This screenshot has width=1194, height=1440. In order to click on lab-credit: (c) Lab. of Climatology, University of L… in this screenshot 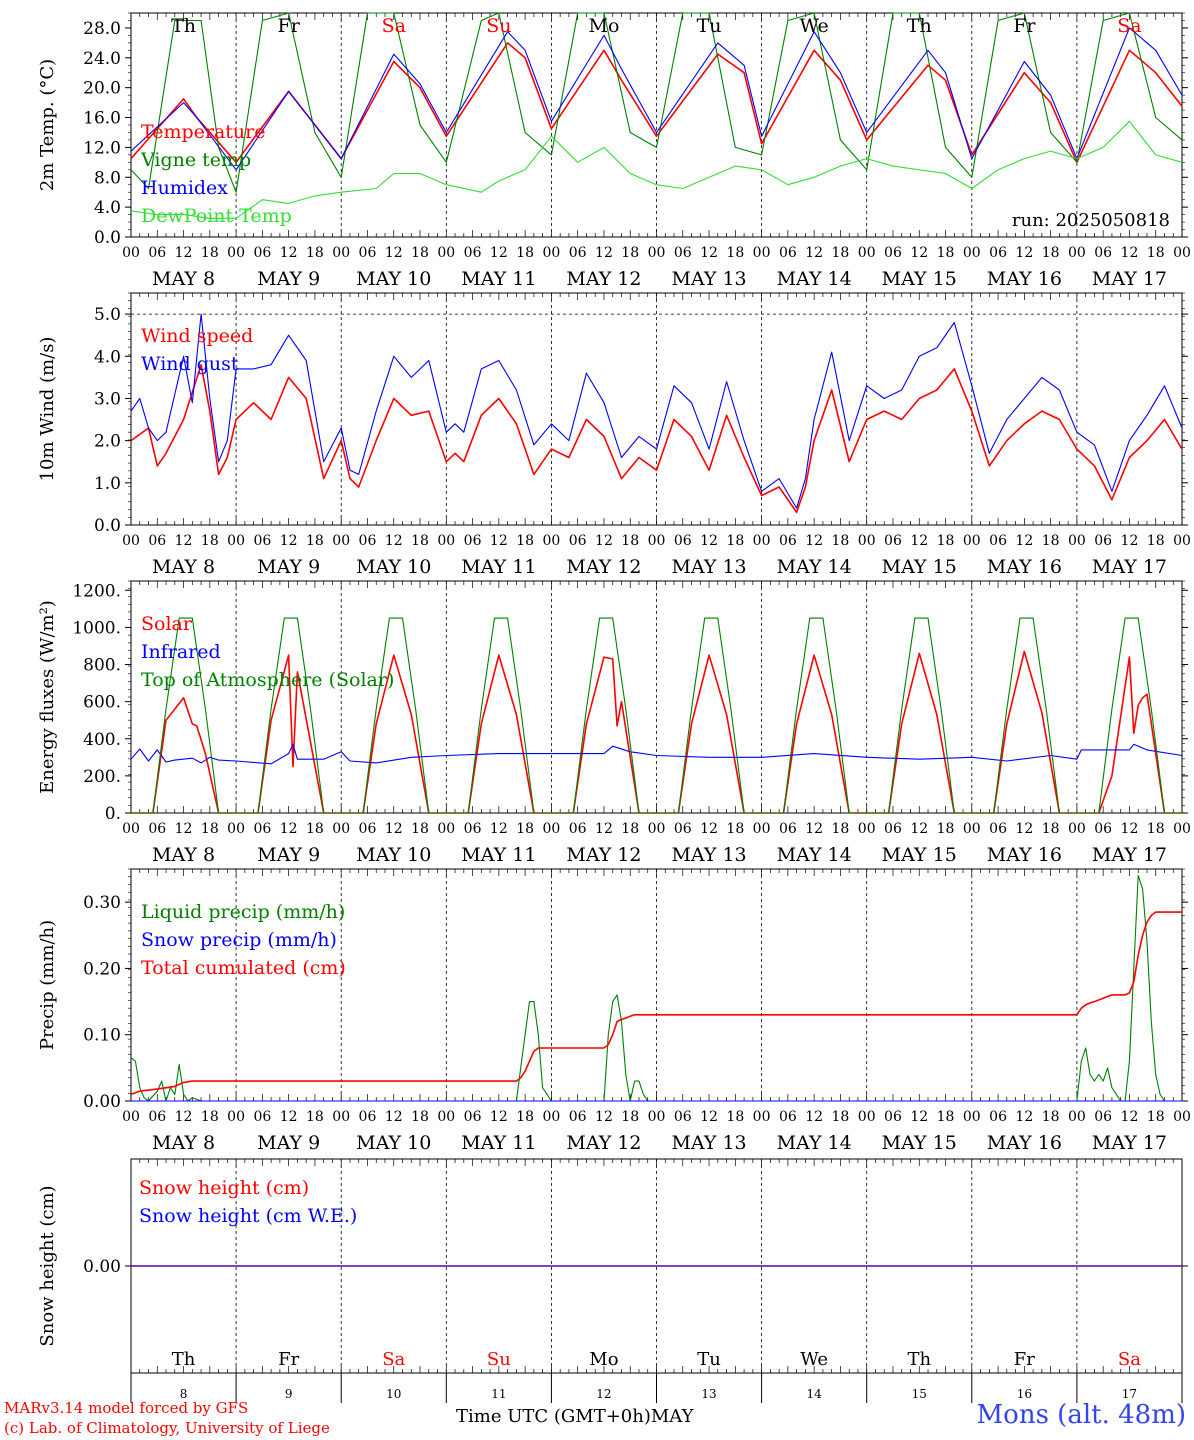, I will do `click(167, 1428)`.